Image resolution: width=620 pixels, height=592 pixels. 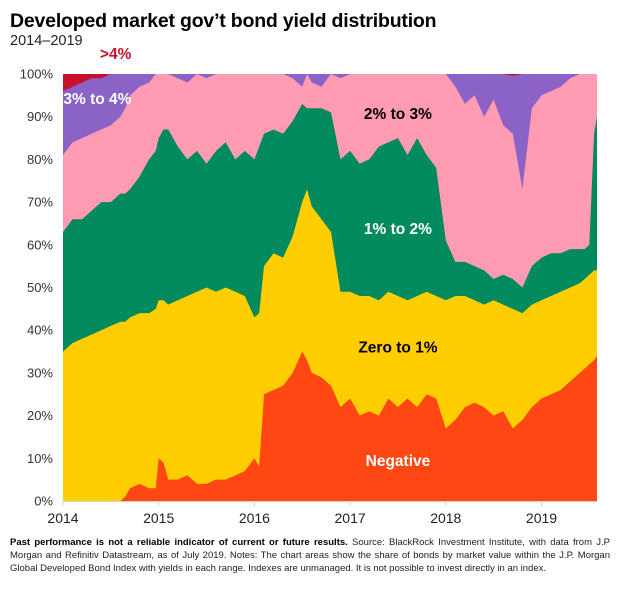 I want to click on chart-subtitle: 2014–2019, so click(x=46, y=41).